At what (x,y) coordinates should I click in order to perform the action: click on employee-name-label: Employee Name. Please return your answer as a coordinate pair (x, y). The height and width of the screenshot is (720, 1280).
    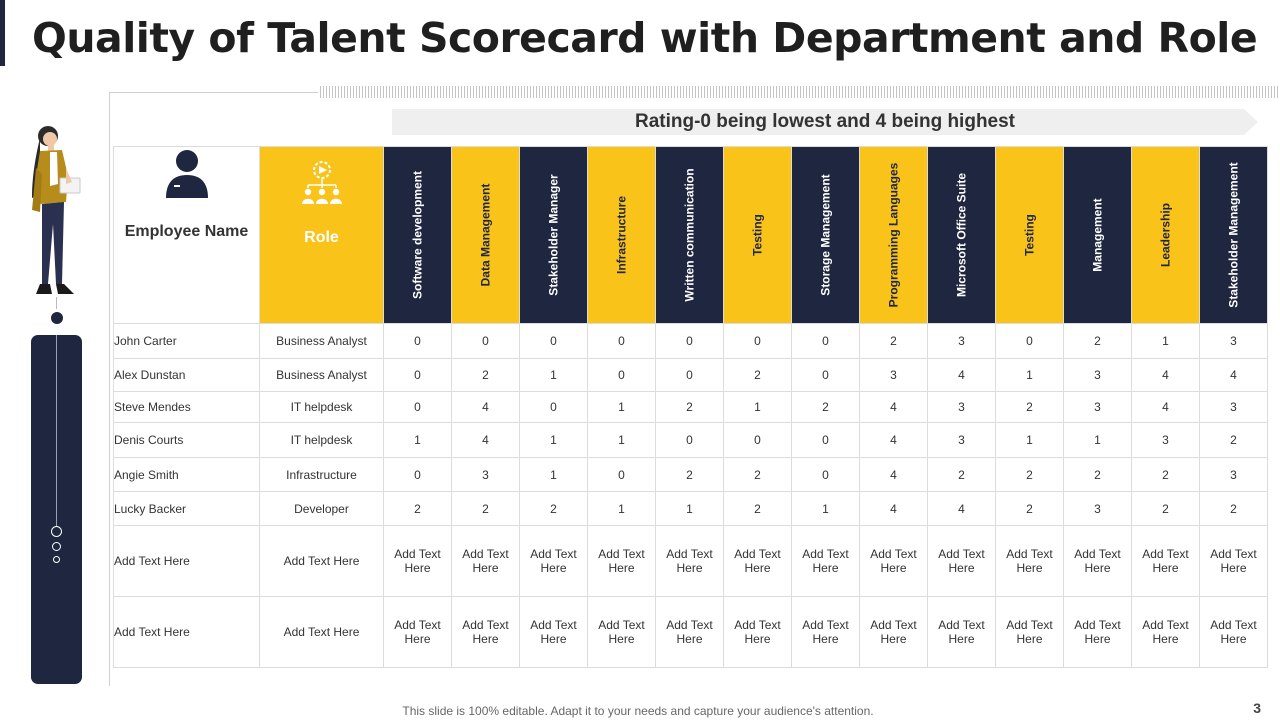
    Looking at the image, I should click on (186, 231).